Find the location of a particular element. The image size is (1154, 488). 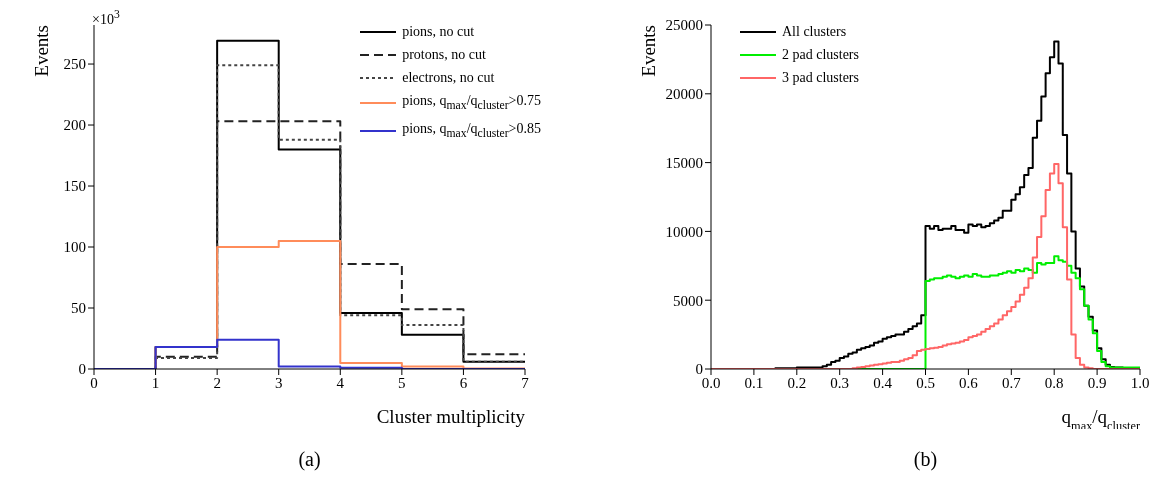

y-tick-label: 50 is located at coordinates (78, 308).